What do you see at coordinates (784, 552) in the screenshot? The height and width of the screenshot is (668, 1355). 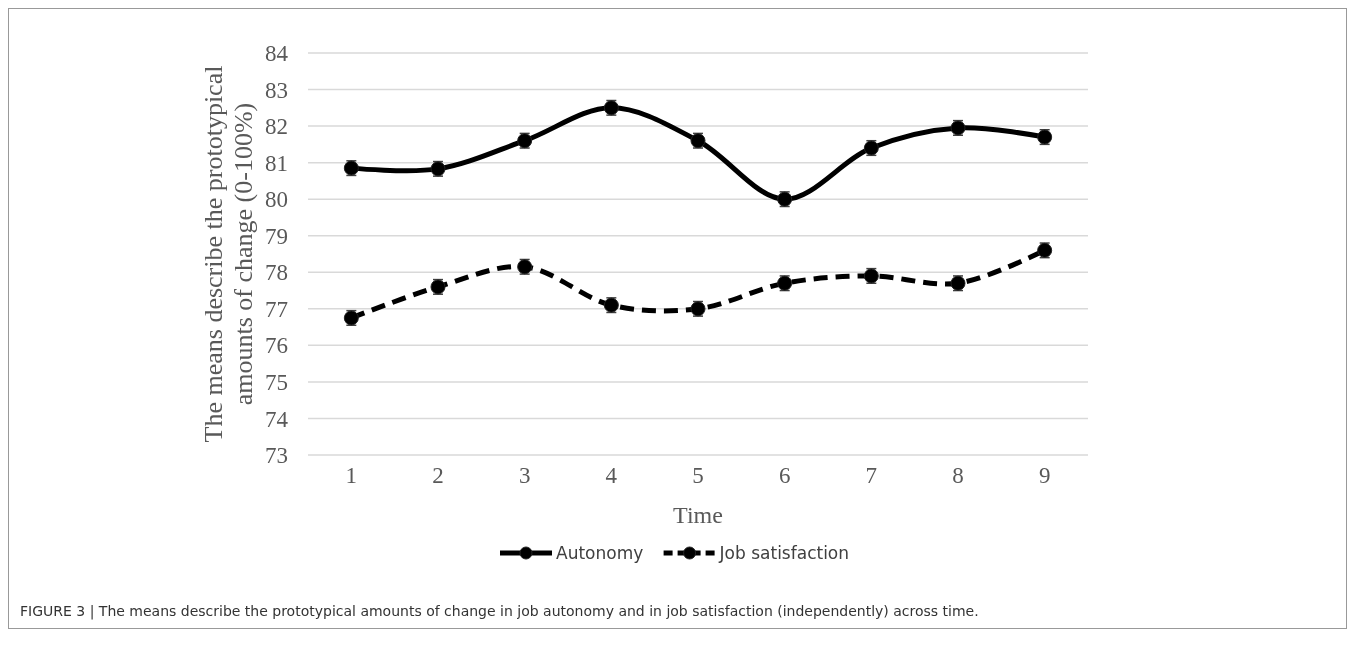 I see `legend-label: Job satisfaction` at bounding box center [784, 552].